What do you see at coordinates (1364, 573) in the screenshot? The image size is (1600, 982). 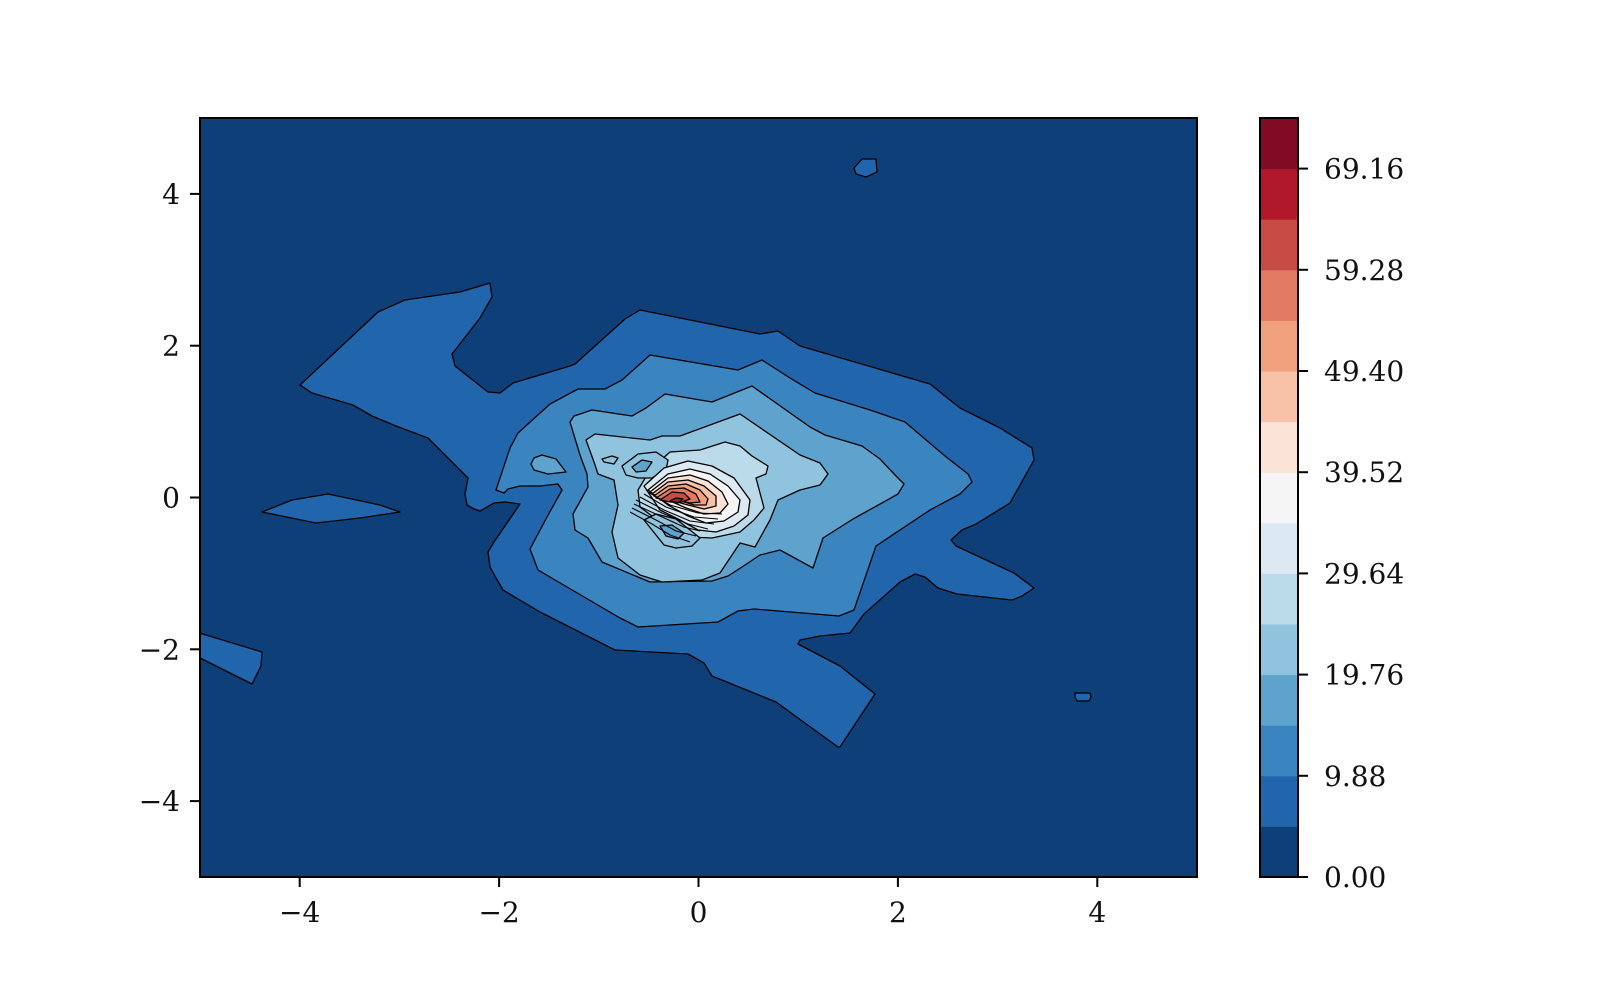 I see `colorbar-tick-label: 29.64` at bounding box center [1364, 573].